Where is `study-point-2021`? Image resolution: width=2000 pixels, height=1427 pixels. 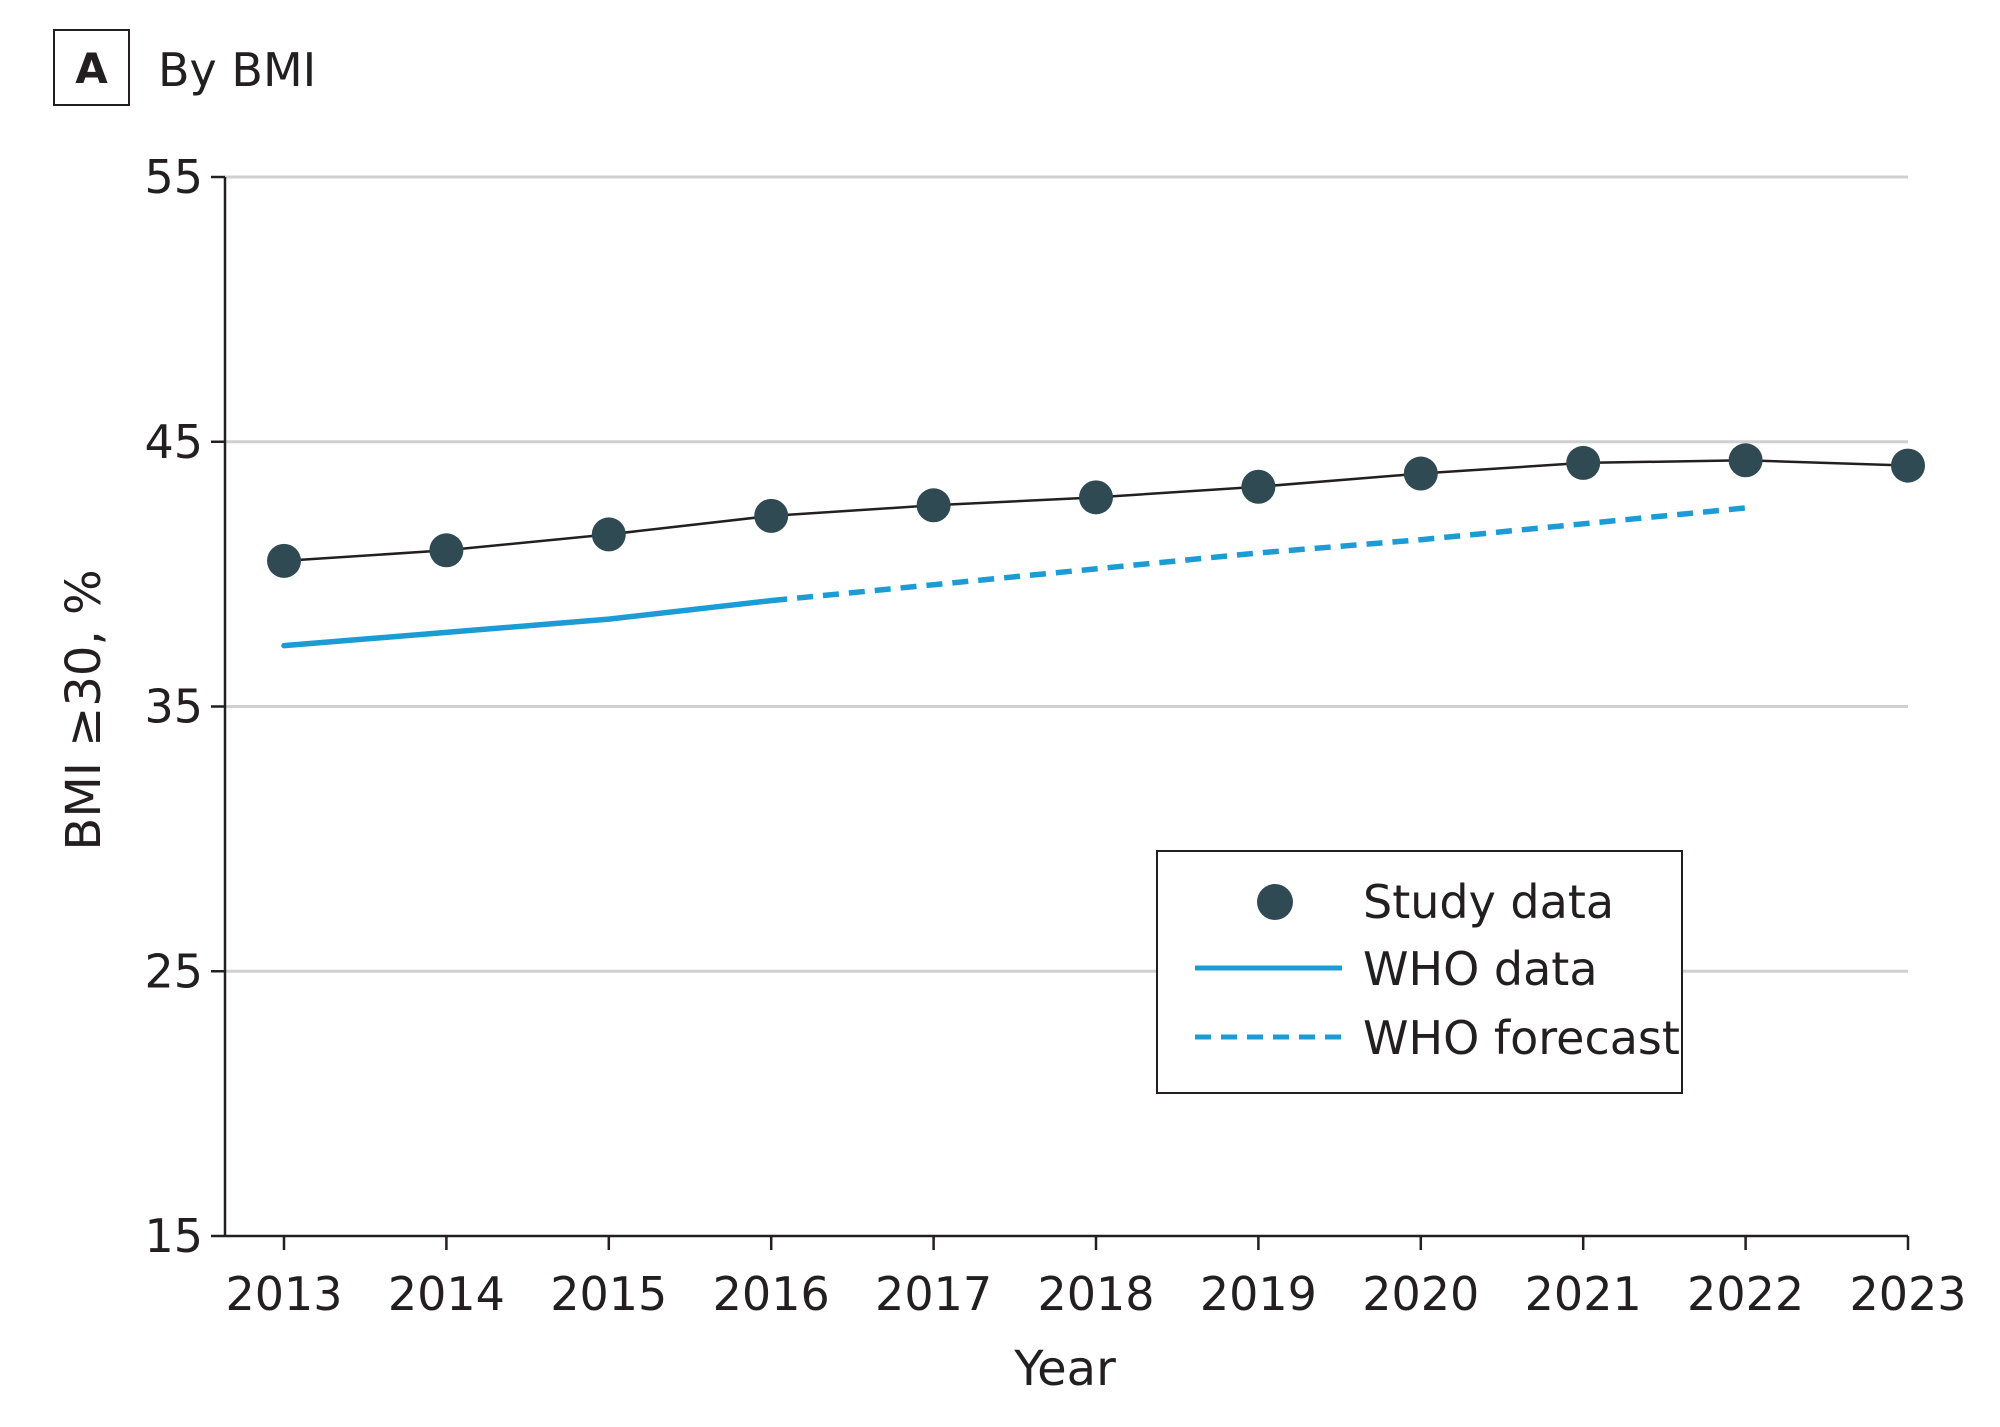
study-point-2021 is located at coordinates (1583, 462).